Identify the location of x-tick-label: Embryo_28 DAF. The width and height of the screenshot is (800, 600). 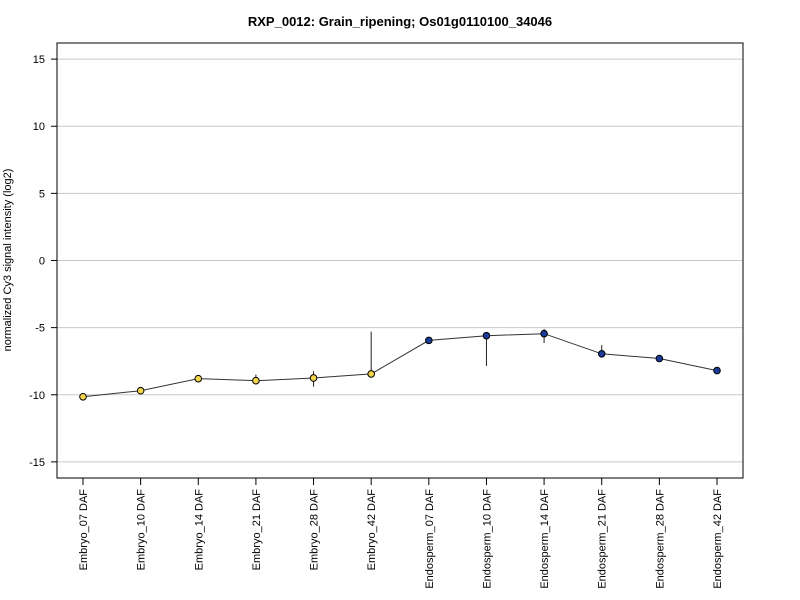
(315, 530).